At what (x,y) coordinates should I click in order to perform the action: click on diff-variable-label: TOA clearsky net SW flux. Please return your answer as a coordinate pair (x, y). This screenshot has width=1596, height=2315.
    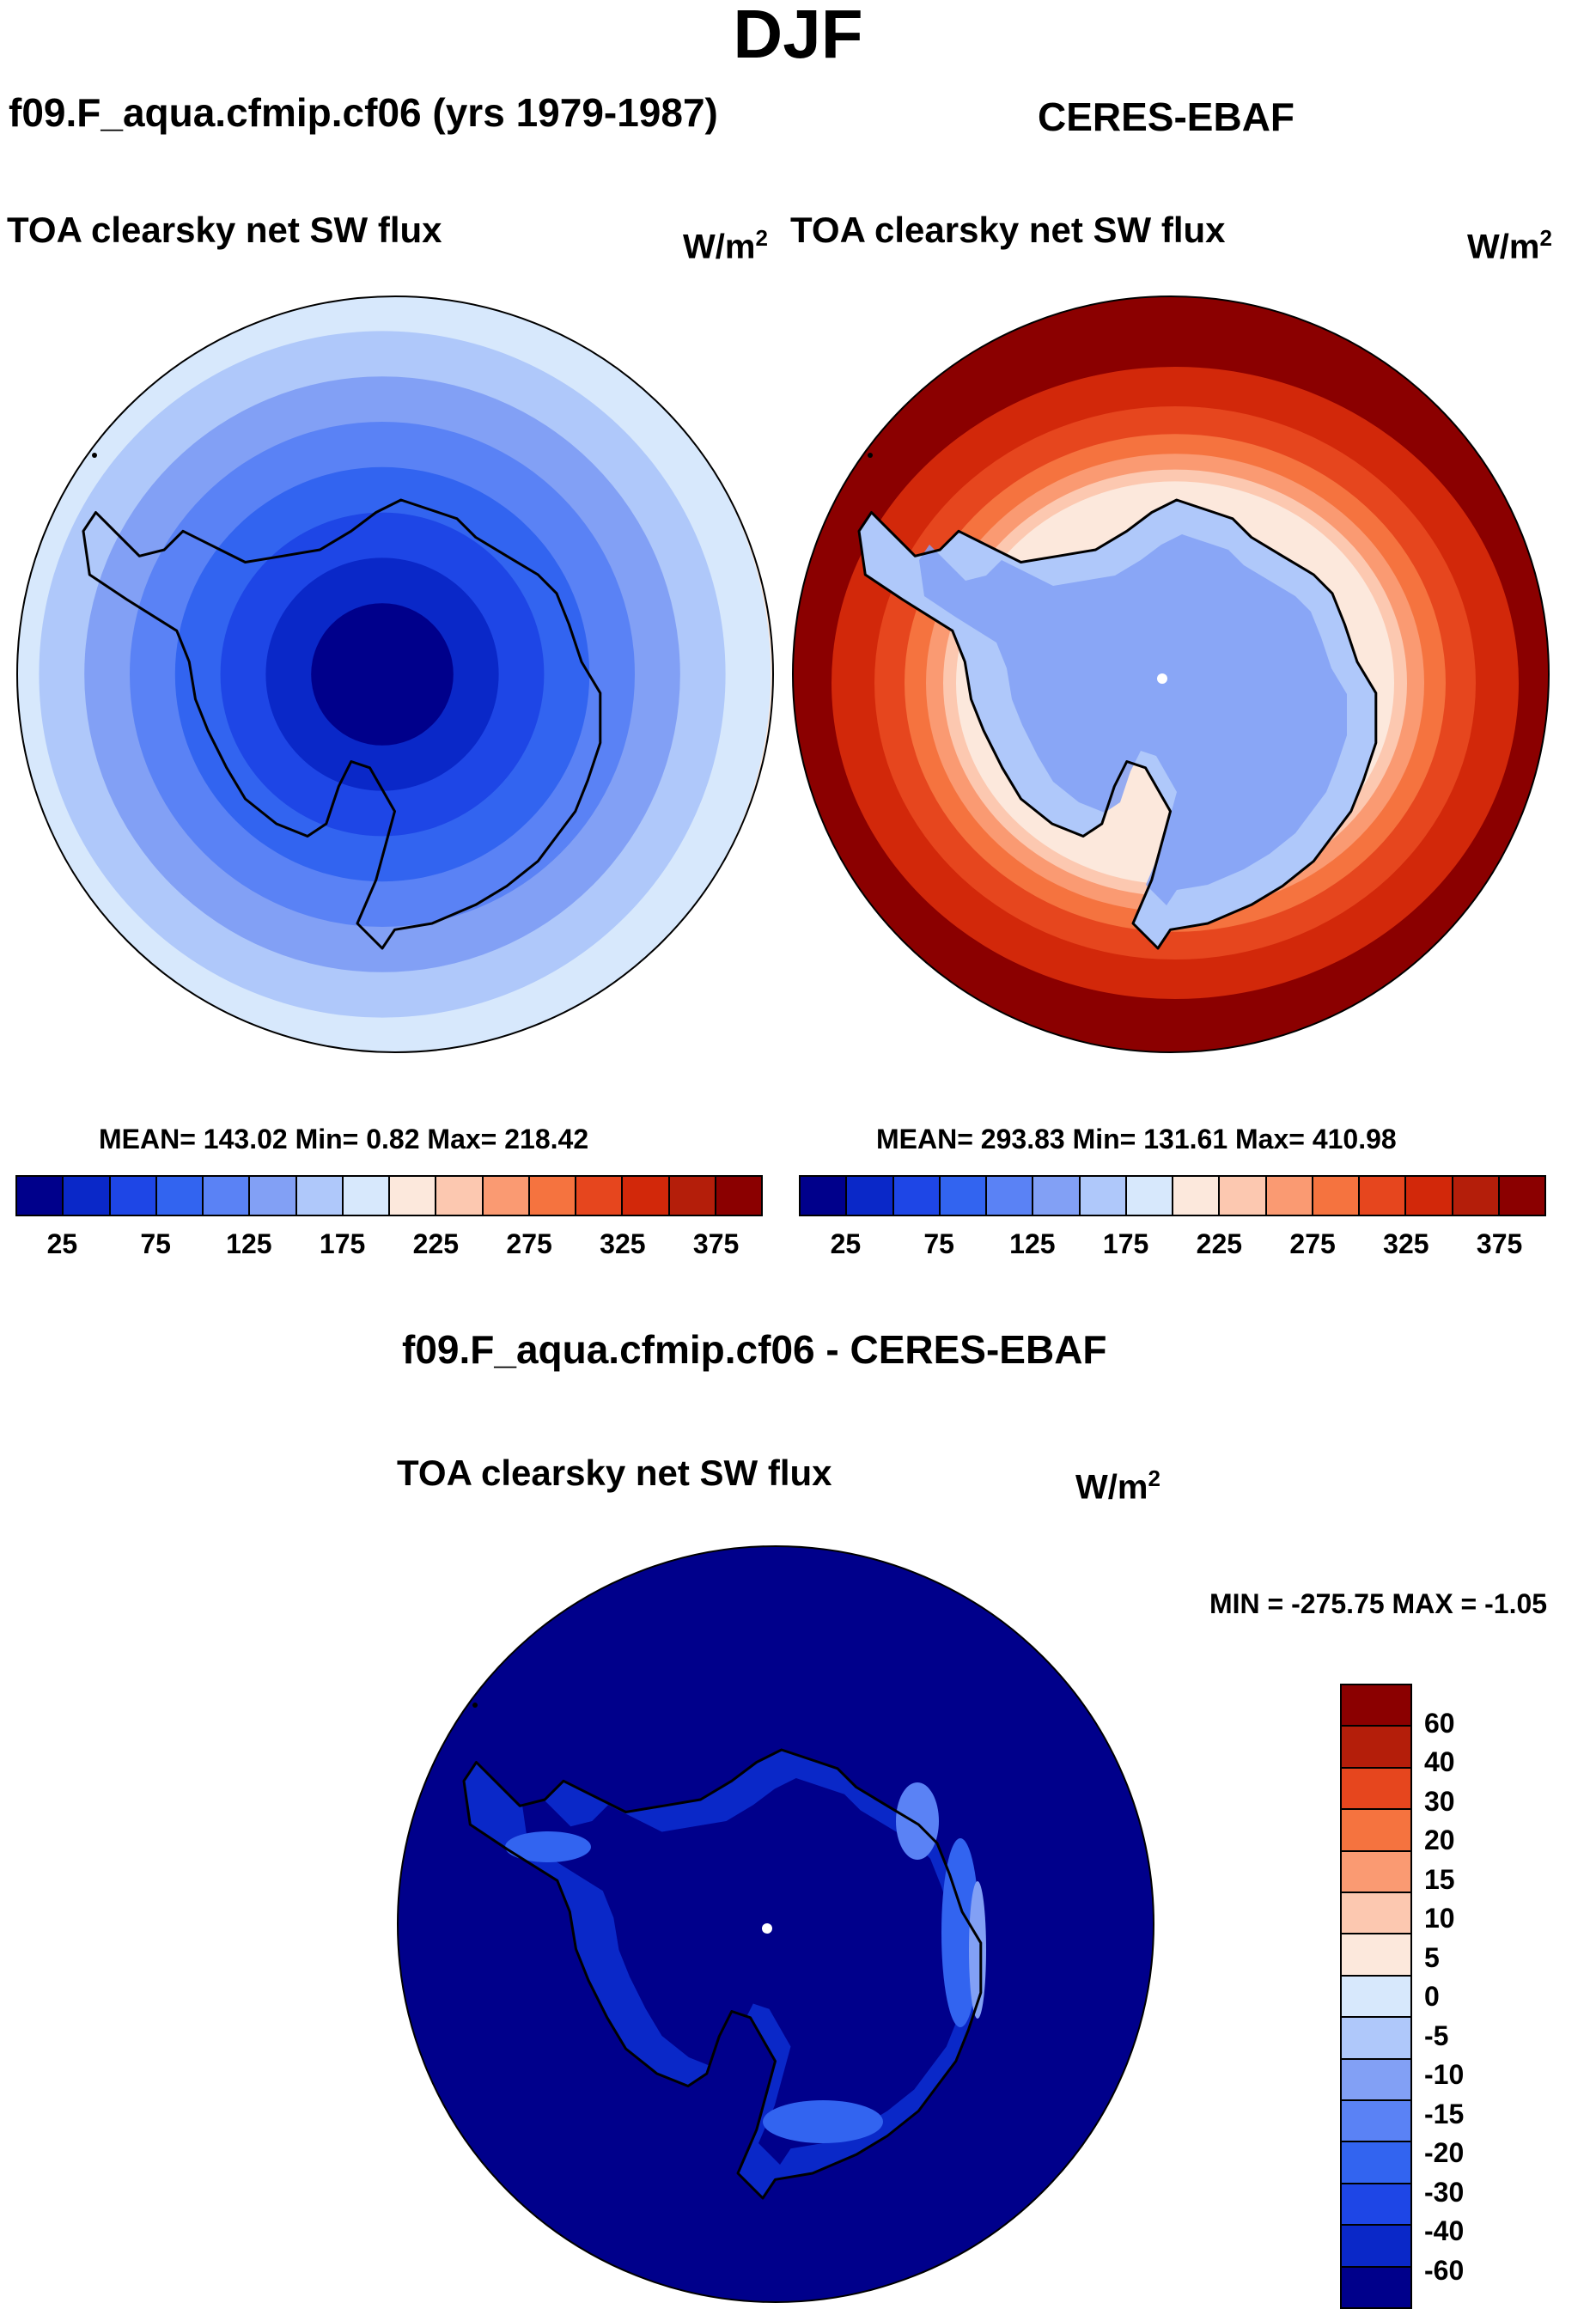
    Looking at the image, I should click on (614, 1473).